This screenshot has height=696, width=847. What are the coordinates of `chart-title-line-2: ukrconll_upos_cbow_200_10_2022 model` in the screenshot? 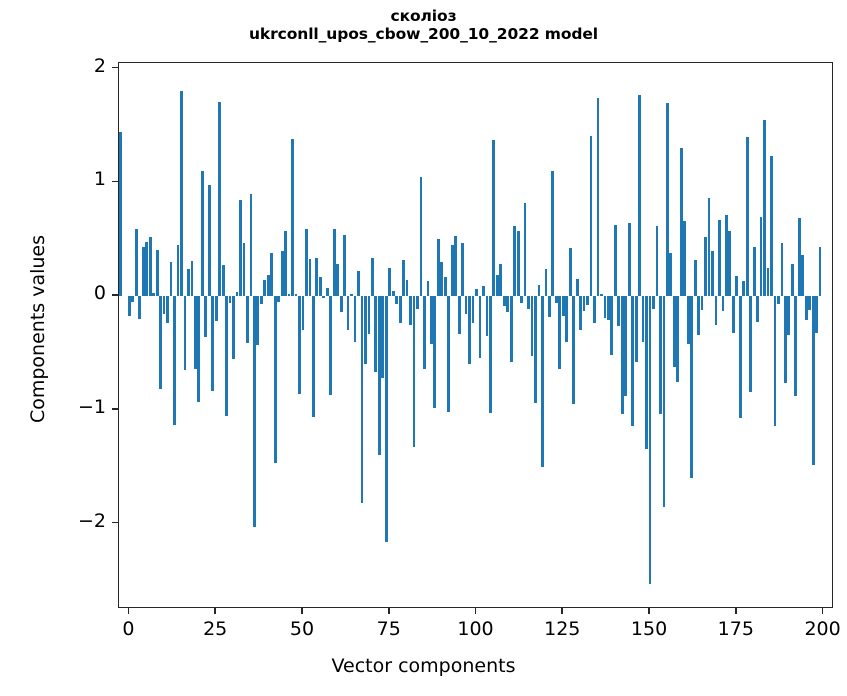 It's located at (423, 33).